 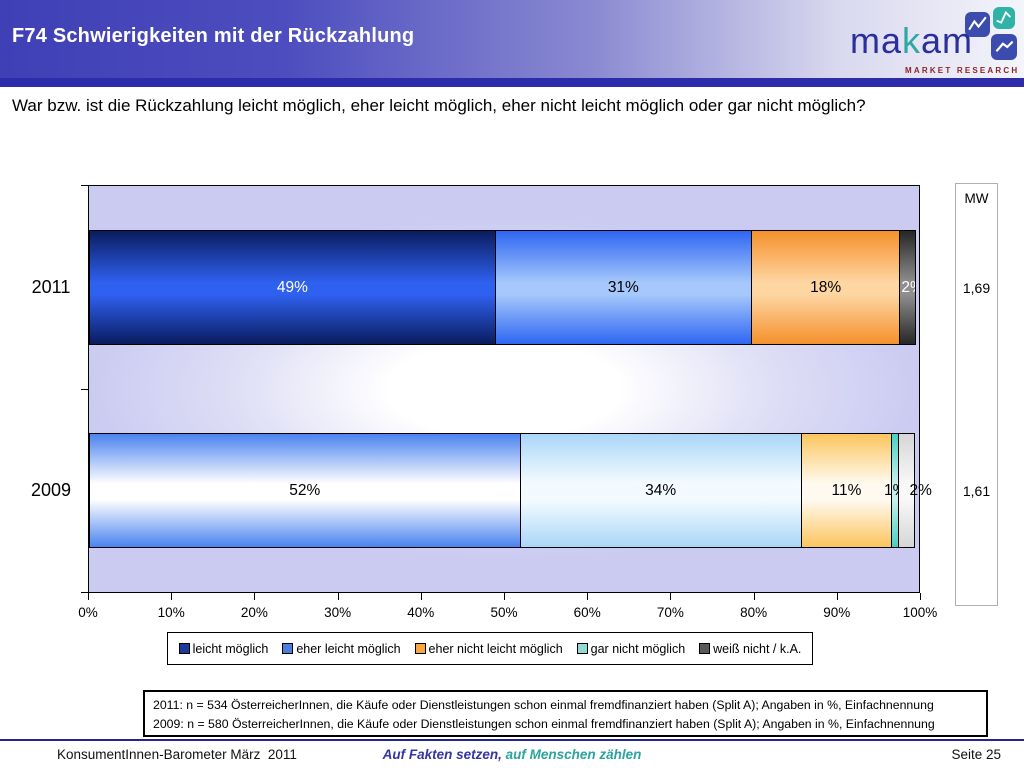 I want to click on mean-value-column: MW 1,69 1,61, so click(x=976, y=394).